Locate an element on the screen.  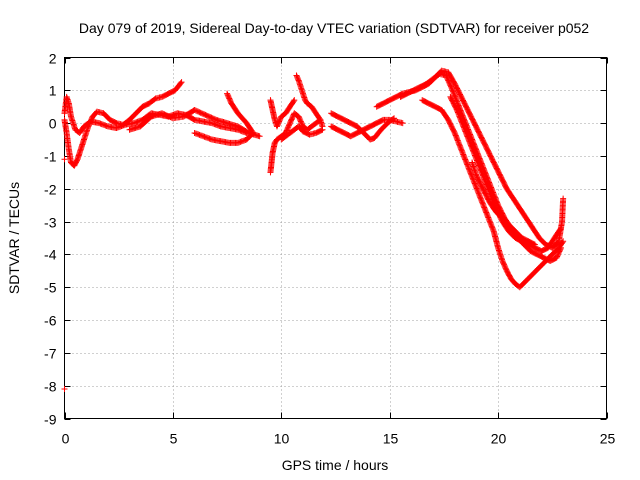
y-tick-label: 0 is located at coordinates (53, 124).